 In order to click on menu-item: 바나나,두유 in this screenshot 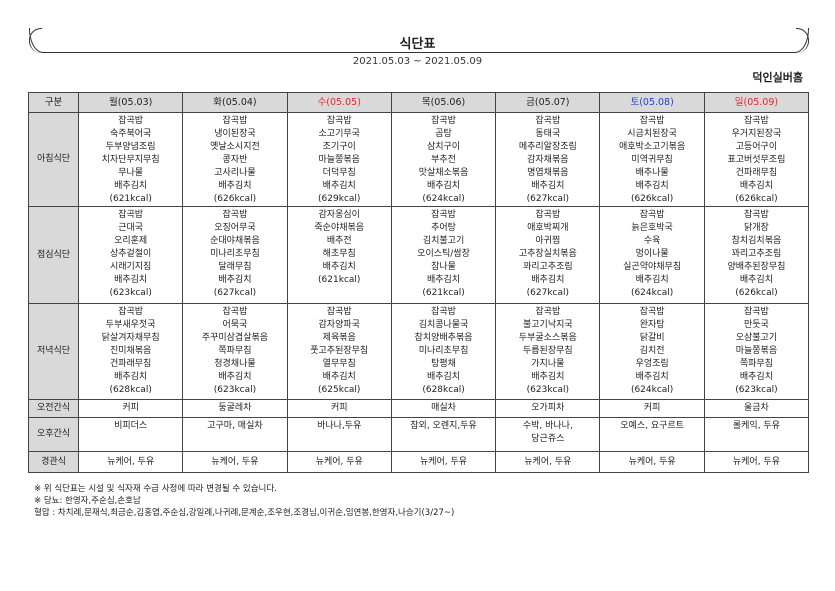, I will do `click(339, 426)`.